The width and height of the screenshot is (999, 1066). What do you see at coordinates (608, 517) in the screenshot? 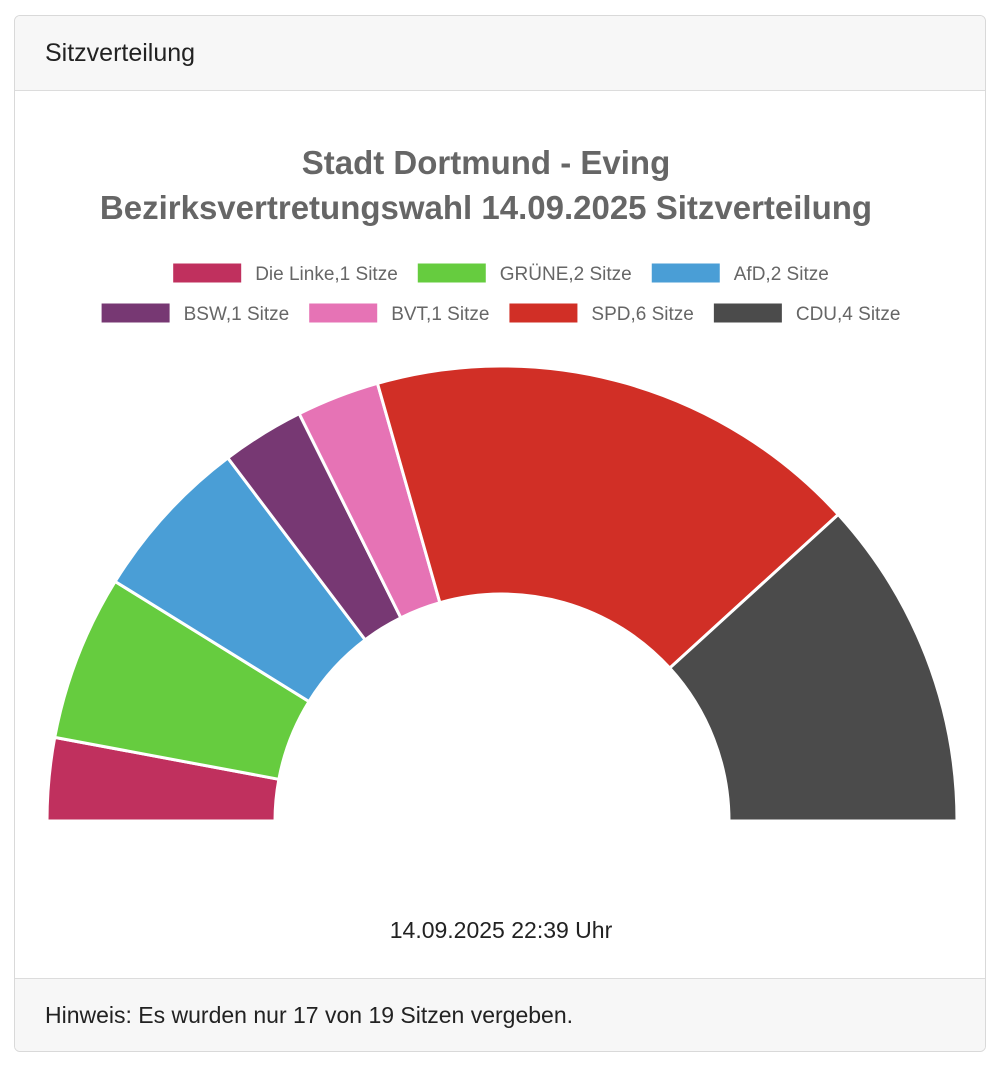
I see `slice-spd` at bounding box center [608, 517].